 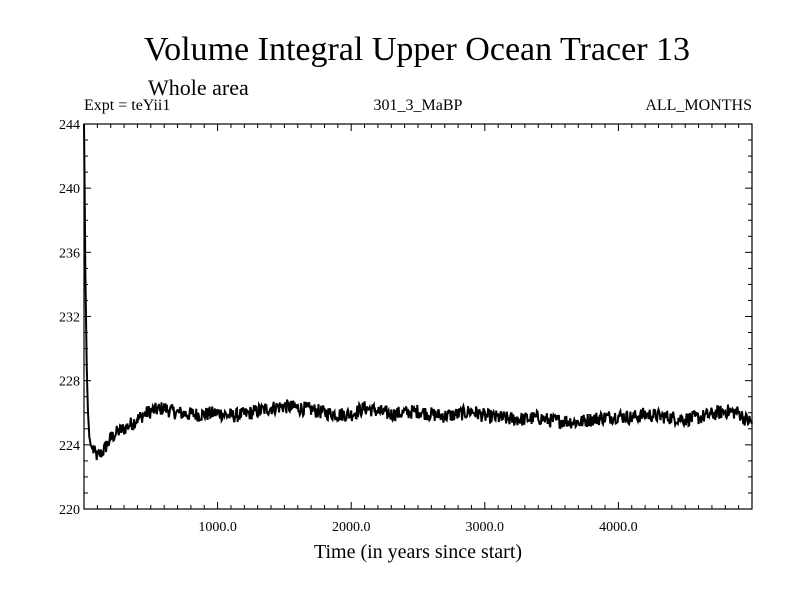 What do you see at coordinates (127, 105) in the screenshot?
I see `expt-label: Expt = teYii1` at bounding box center [127, 105].